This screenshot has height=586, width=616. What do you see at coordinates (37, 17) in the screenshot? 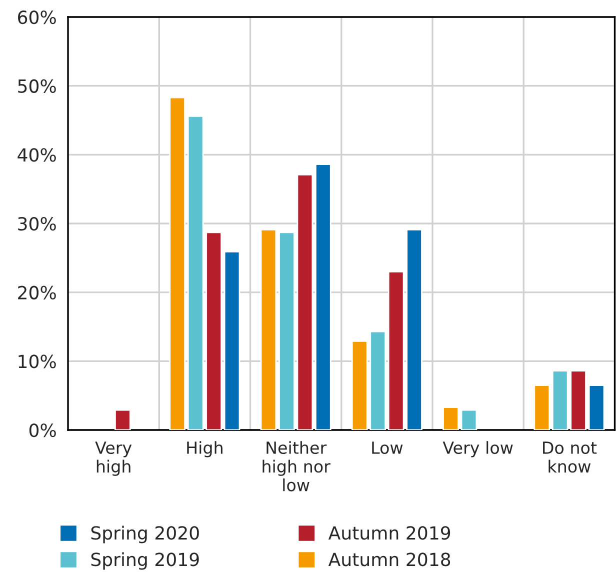
I see `y-tick-label: 60%` at bounding box center [37, 17].